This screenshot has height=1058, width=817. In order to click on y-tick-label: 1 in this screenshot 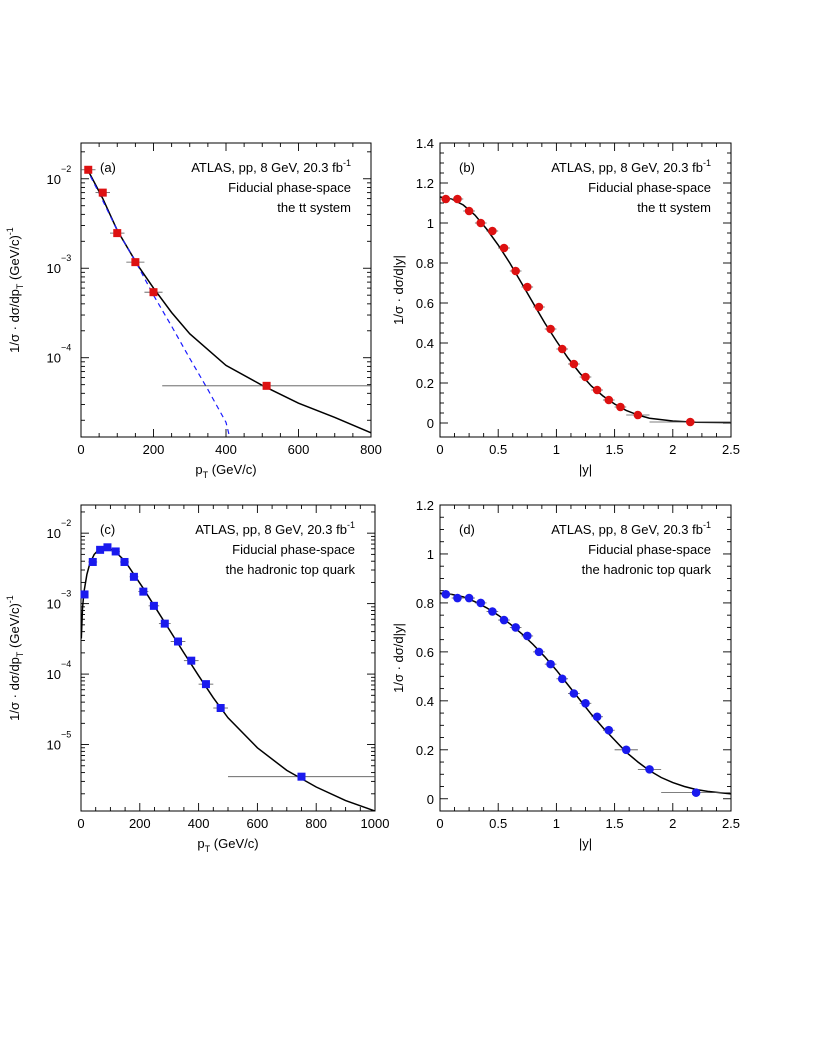, I will do `click(430, 223)`.